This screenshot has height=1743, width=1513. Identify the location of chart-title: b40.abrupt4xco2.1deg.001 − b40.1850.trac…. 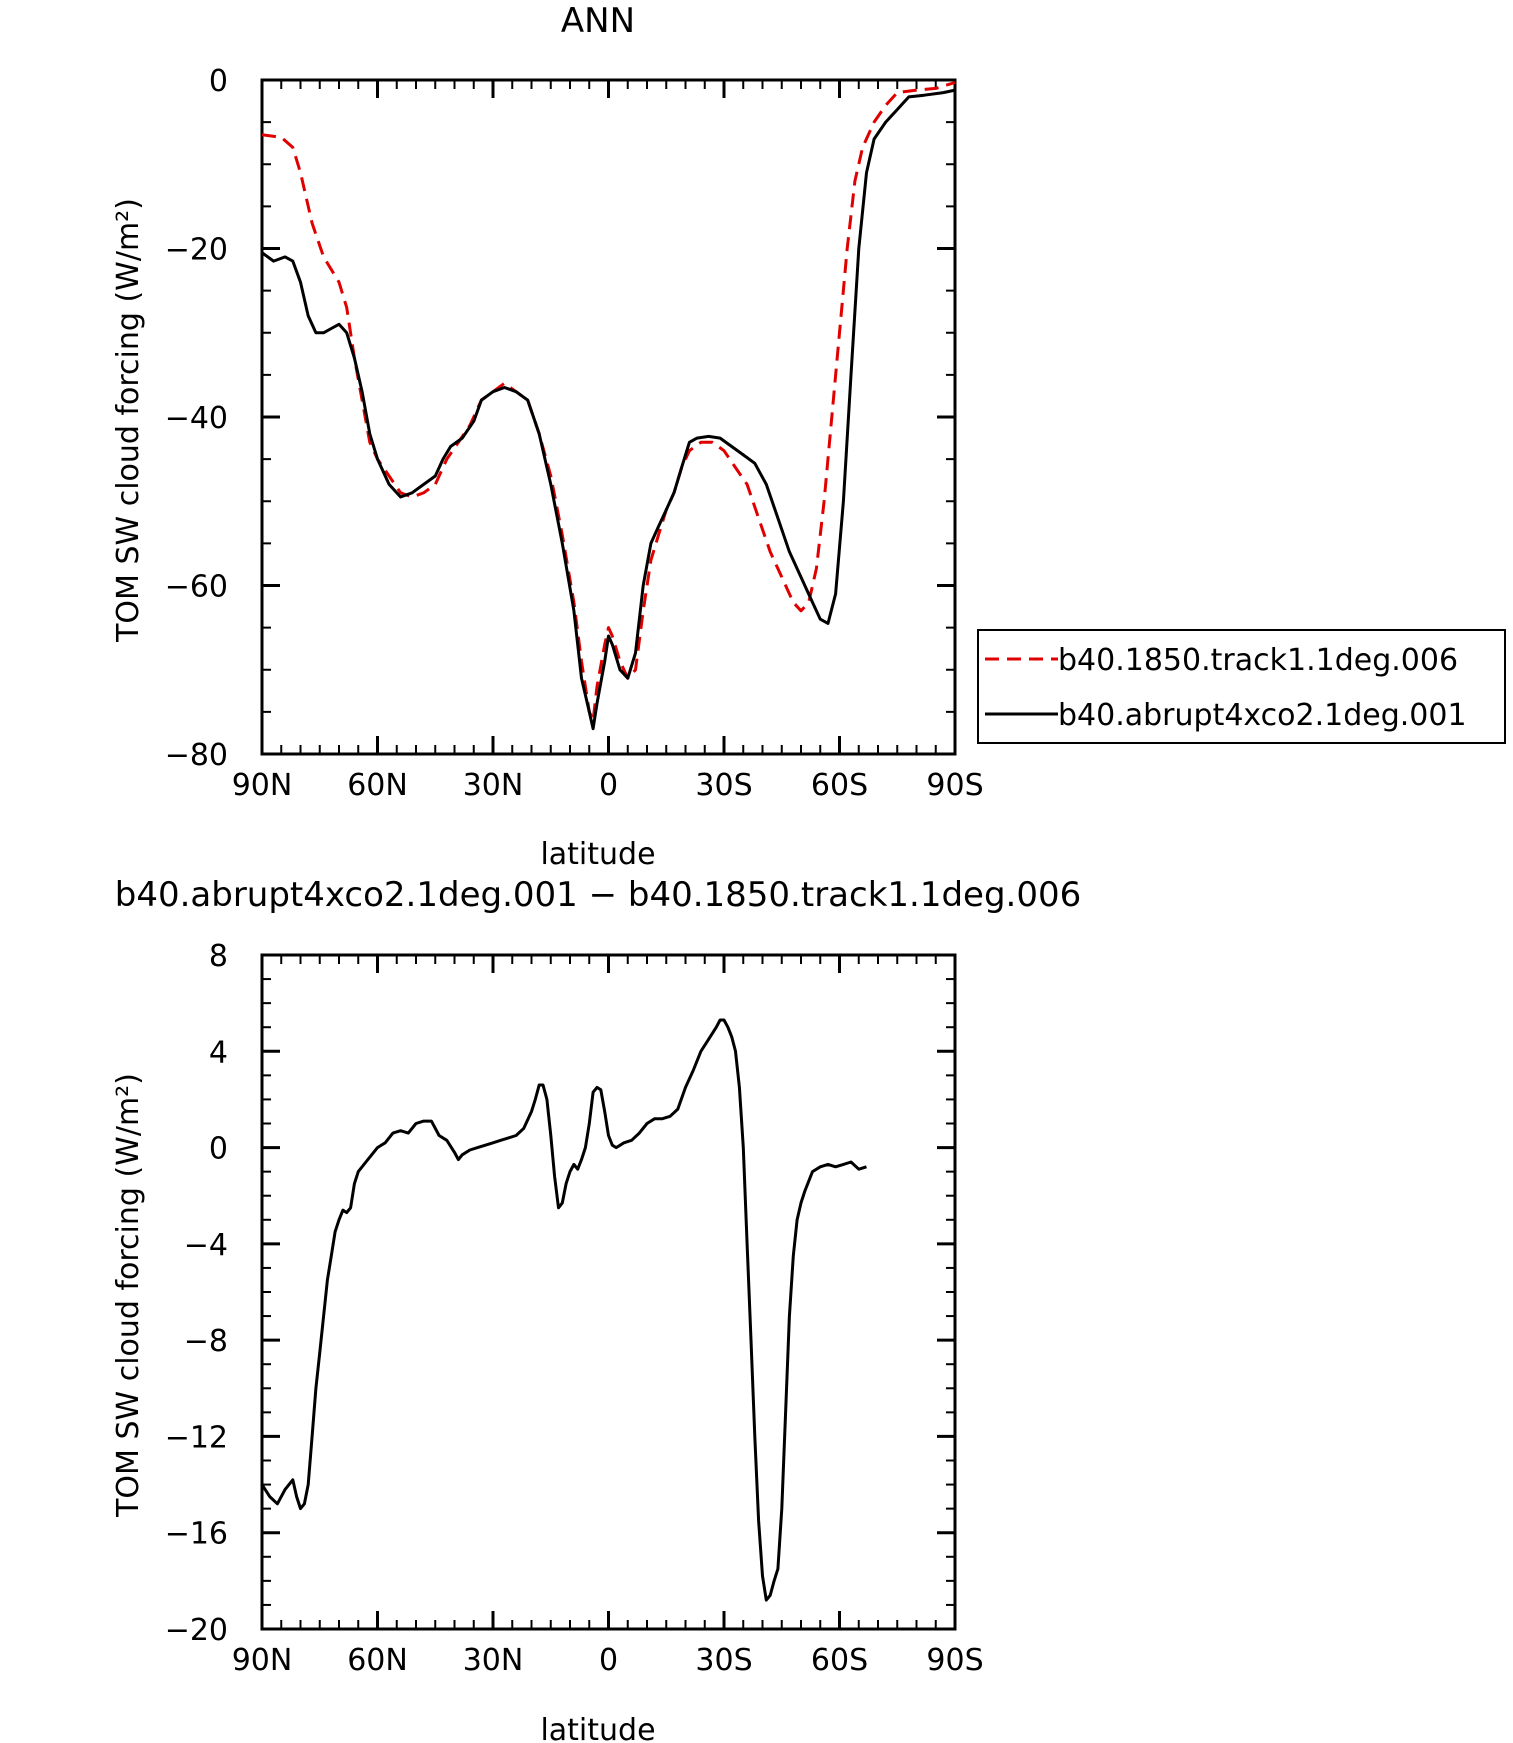
(598, 895).